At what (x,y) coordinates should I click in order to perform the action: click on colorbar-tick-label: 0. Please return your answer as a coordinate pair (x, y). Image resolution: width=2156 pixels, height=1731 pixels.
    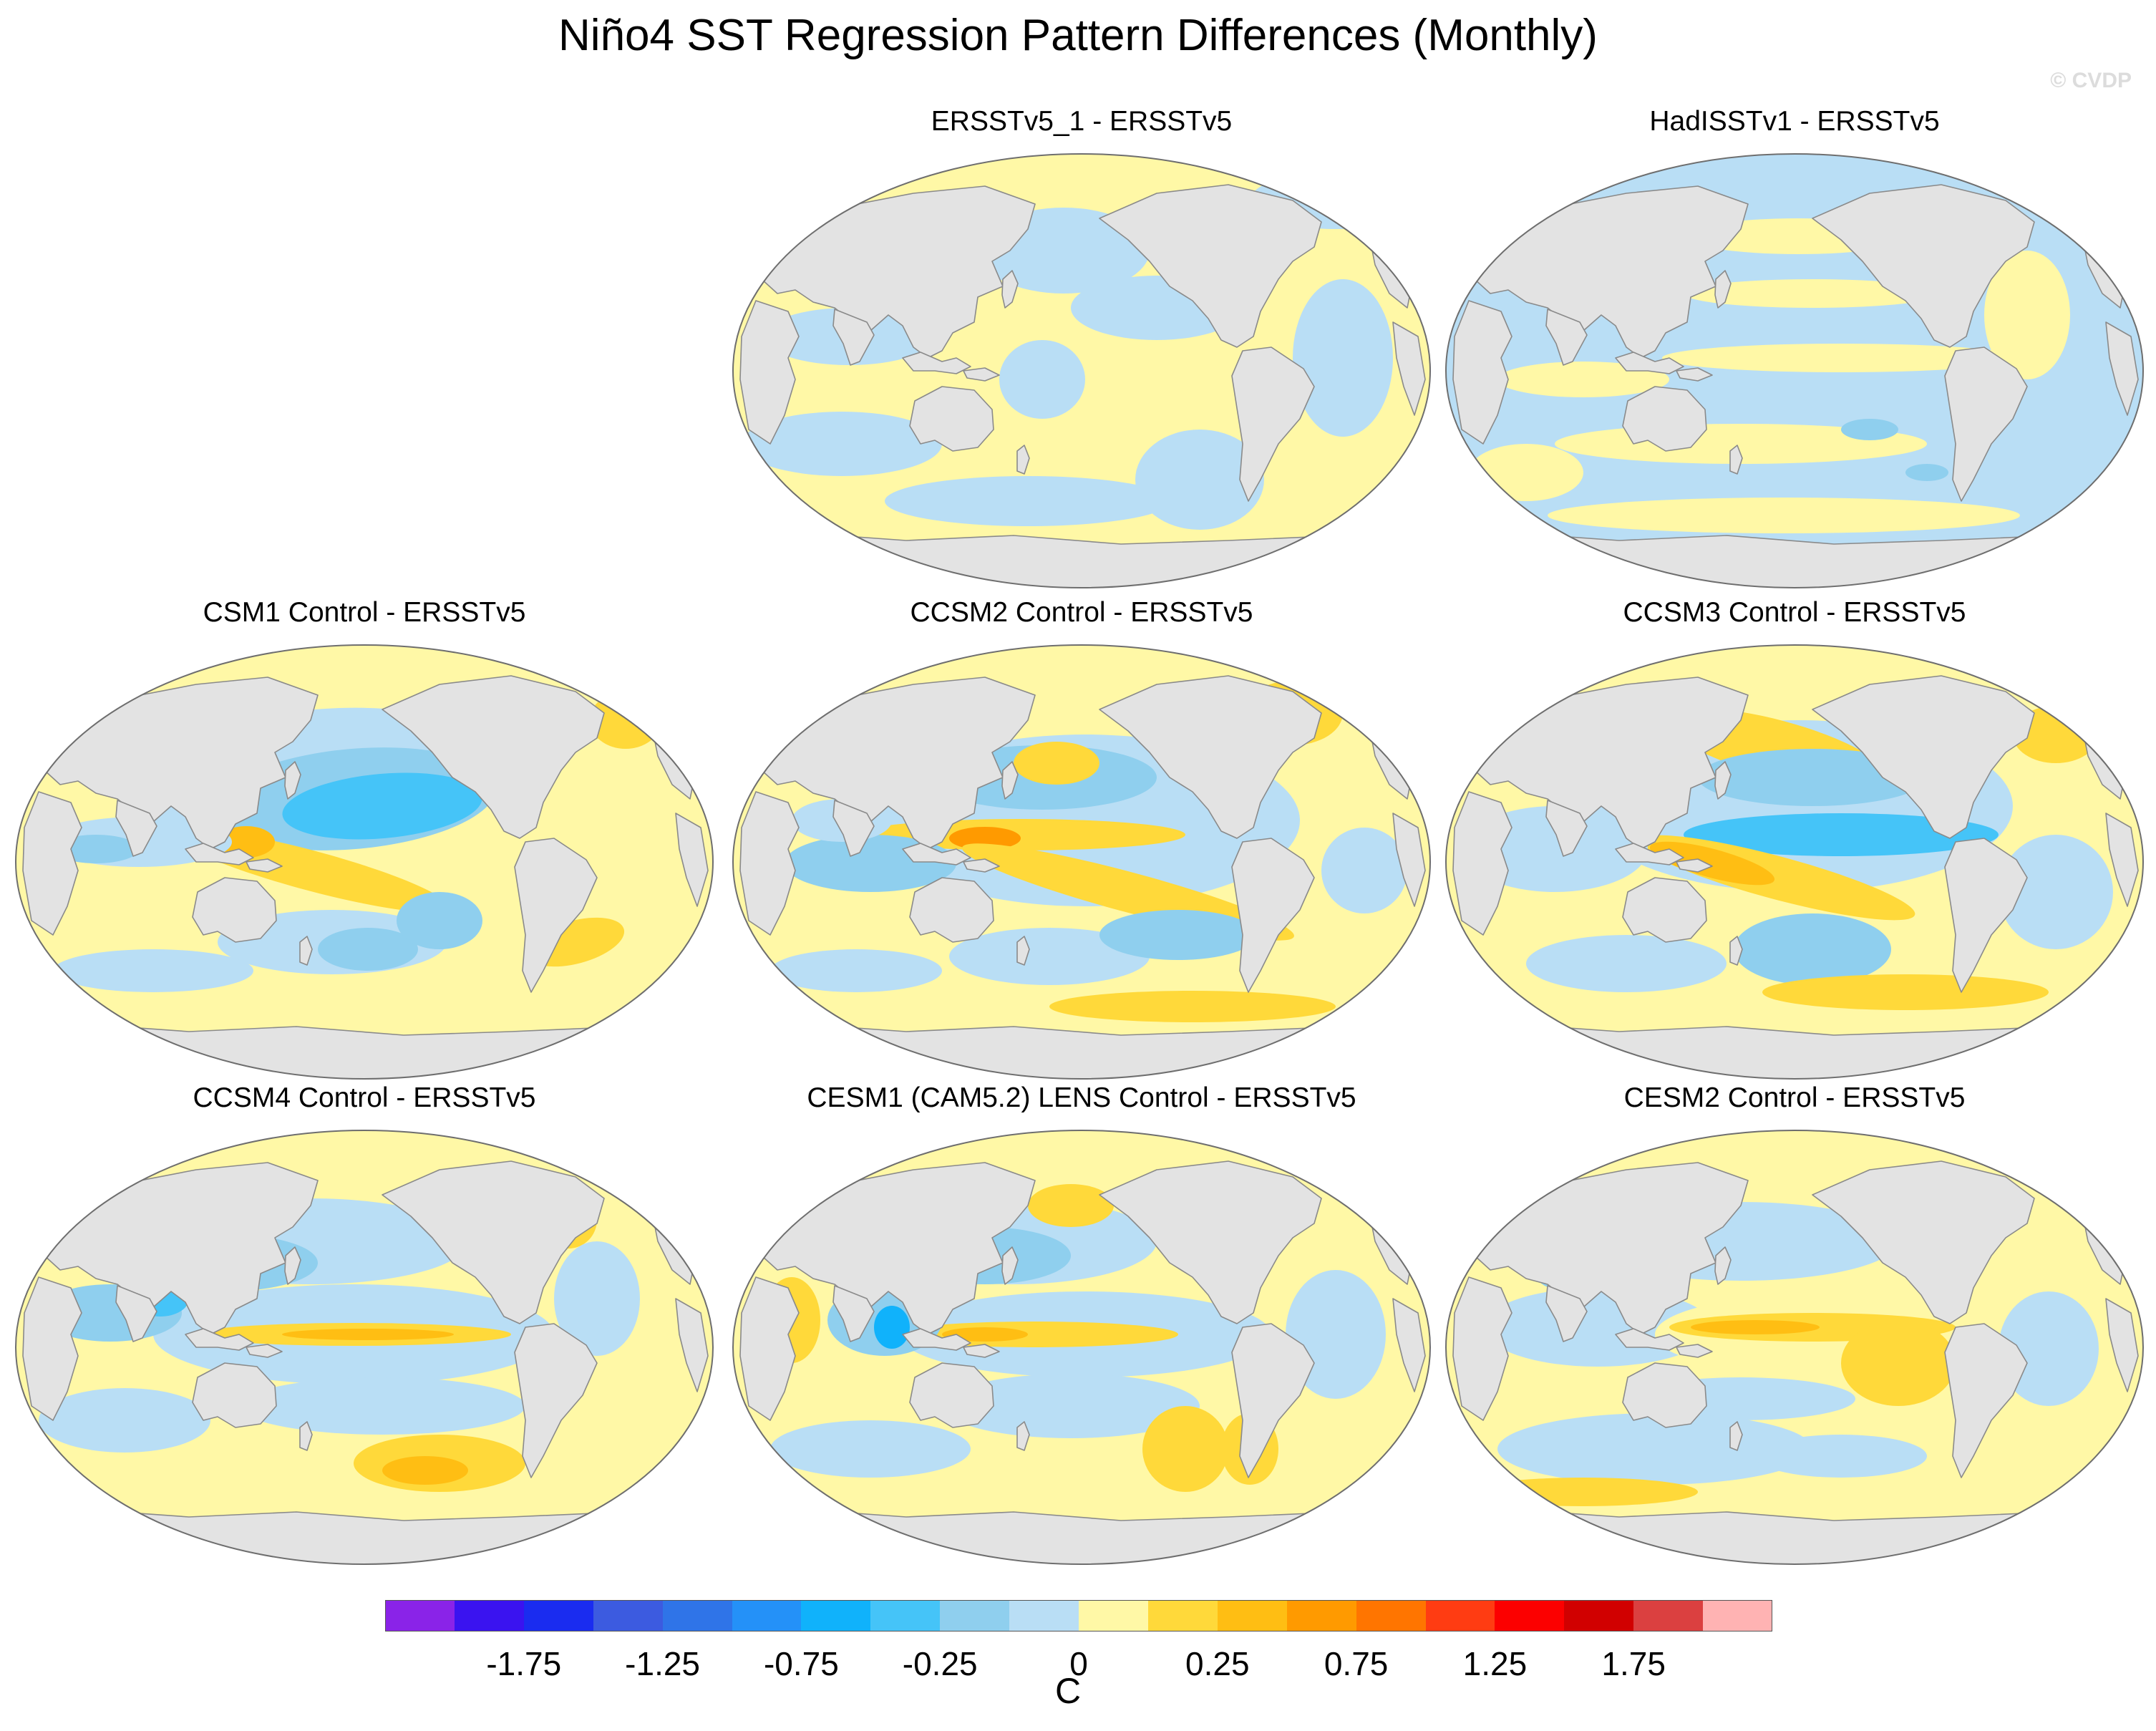
    Looking at the image, I should click on (1078, 1663).